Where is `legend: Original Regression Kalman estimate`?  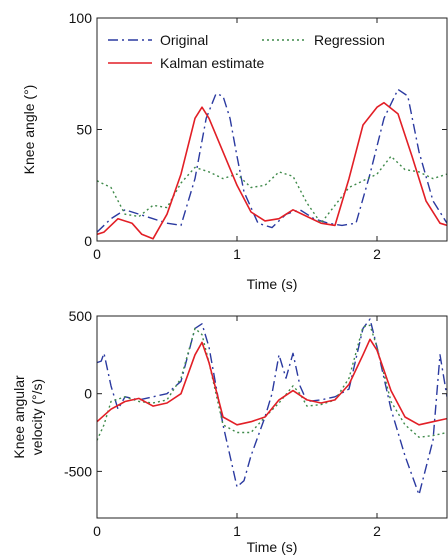
legend: Original Regression Kalman estimate is located at coordinates (246, 51).